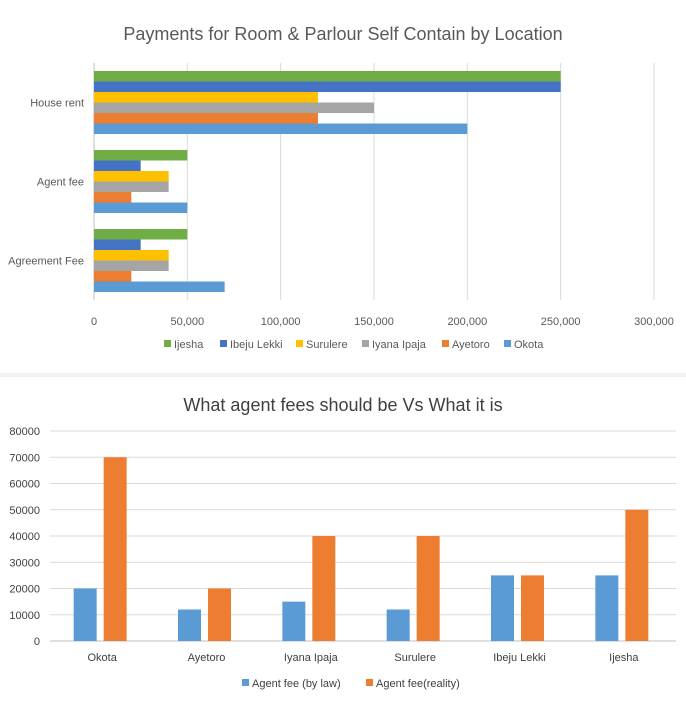 The height and width of the screenshot is (725, 686). Describe the element at coordinates (624, 658) in the screenshot. I see `x-tick-label-ijesha: Ijesha` at that location.